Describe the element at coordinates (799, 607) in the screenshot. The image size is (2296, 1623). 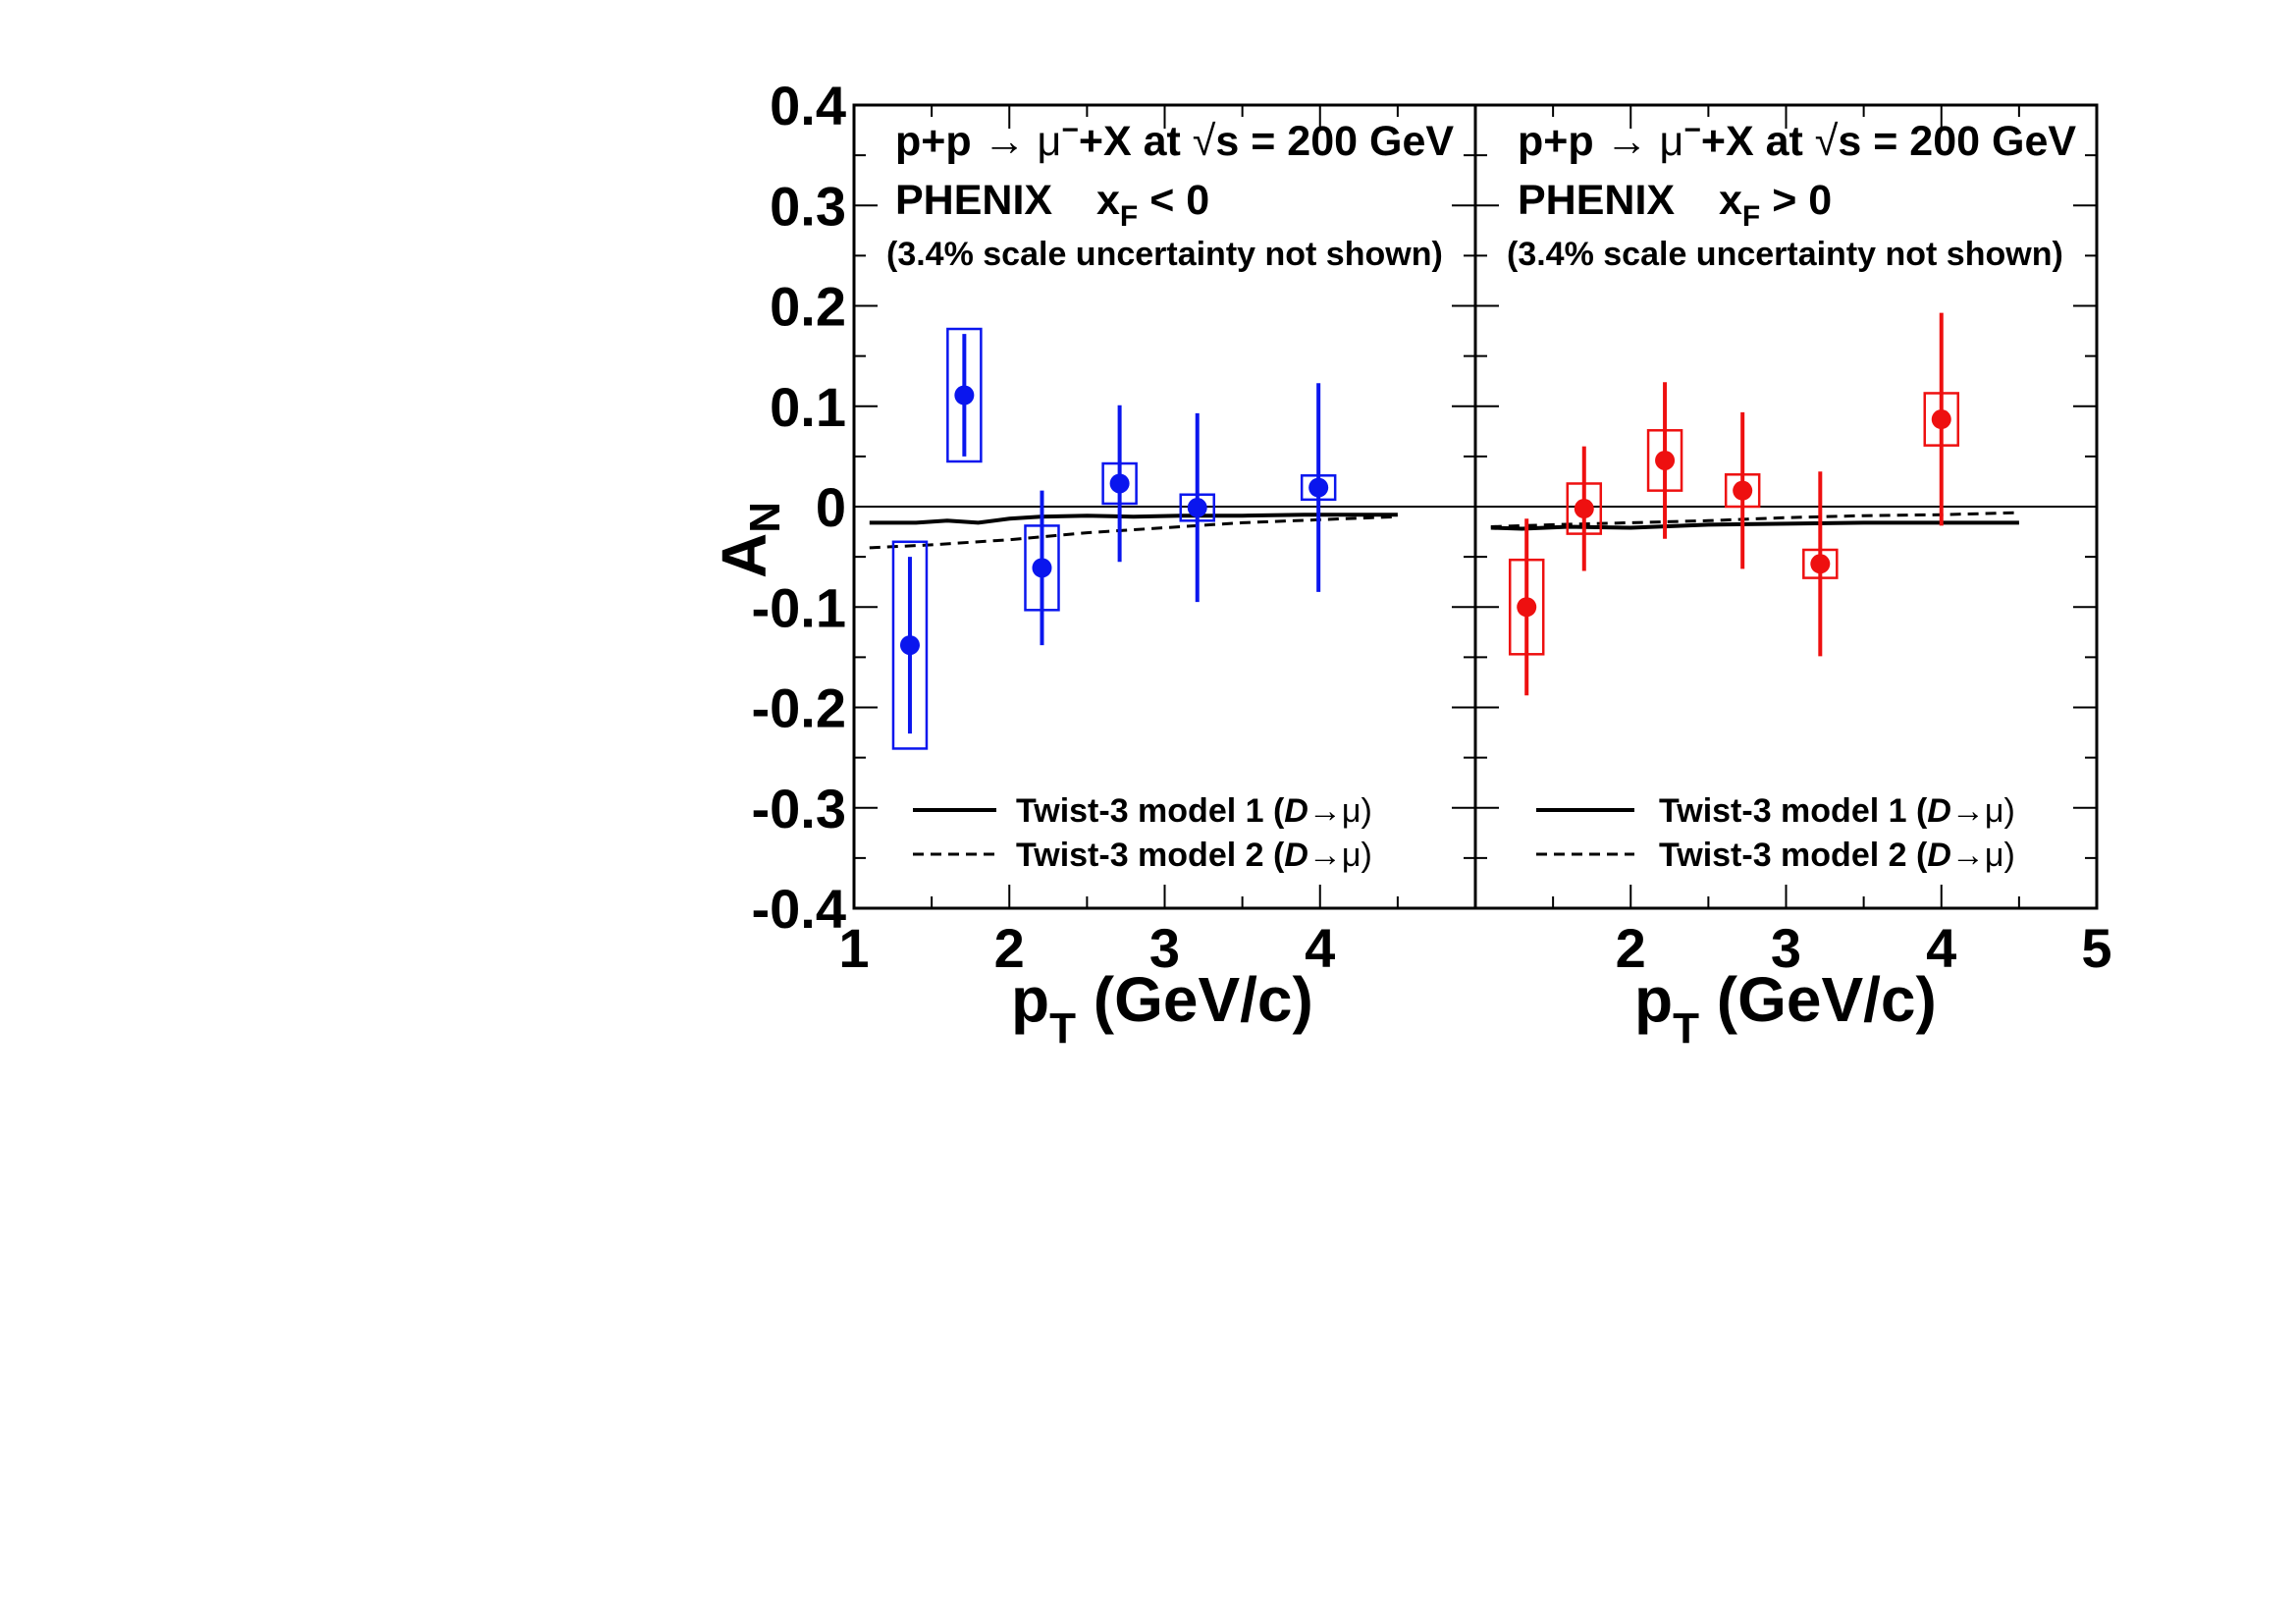
I see `y-tick-label: -0.1` at that location.